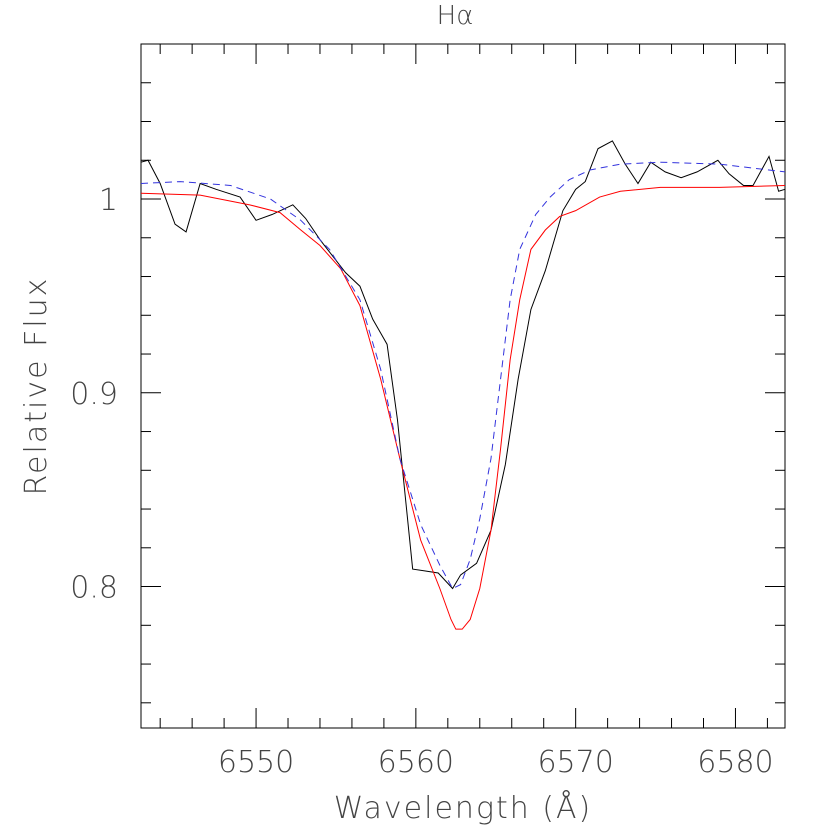 The image size is (830, 830). I want to click on y-tick-label: 1, so click(108, 200).